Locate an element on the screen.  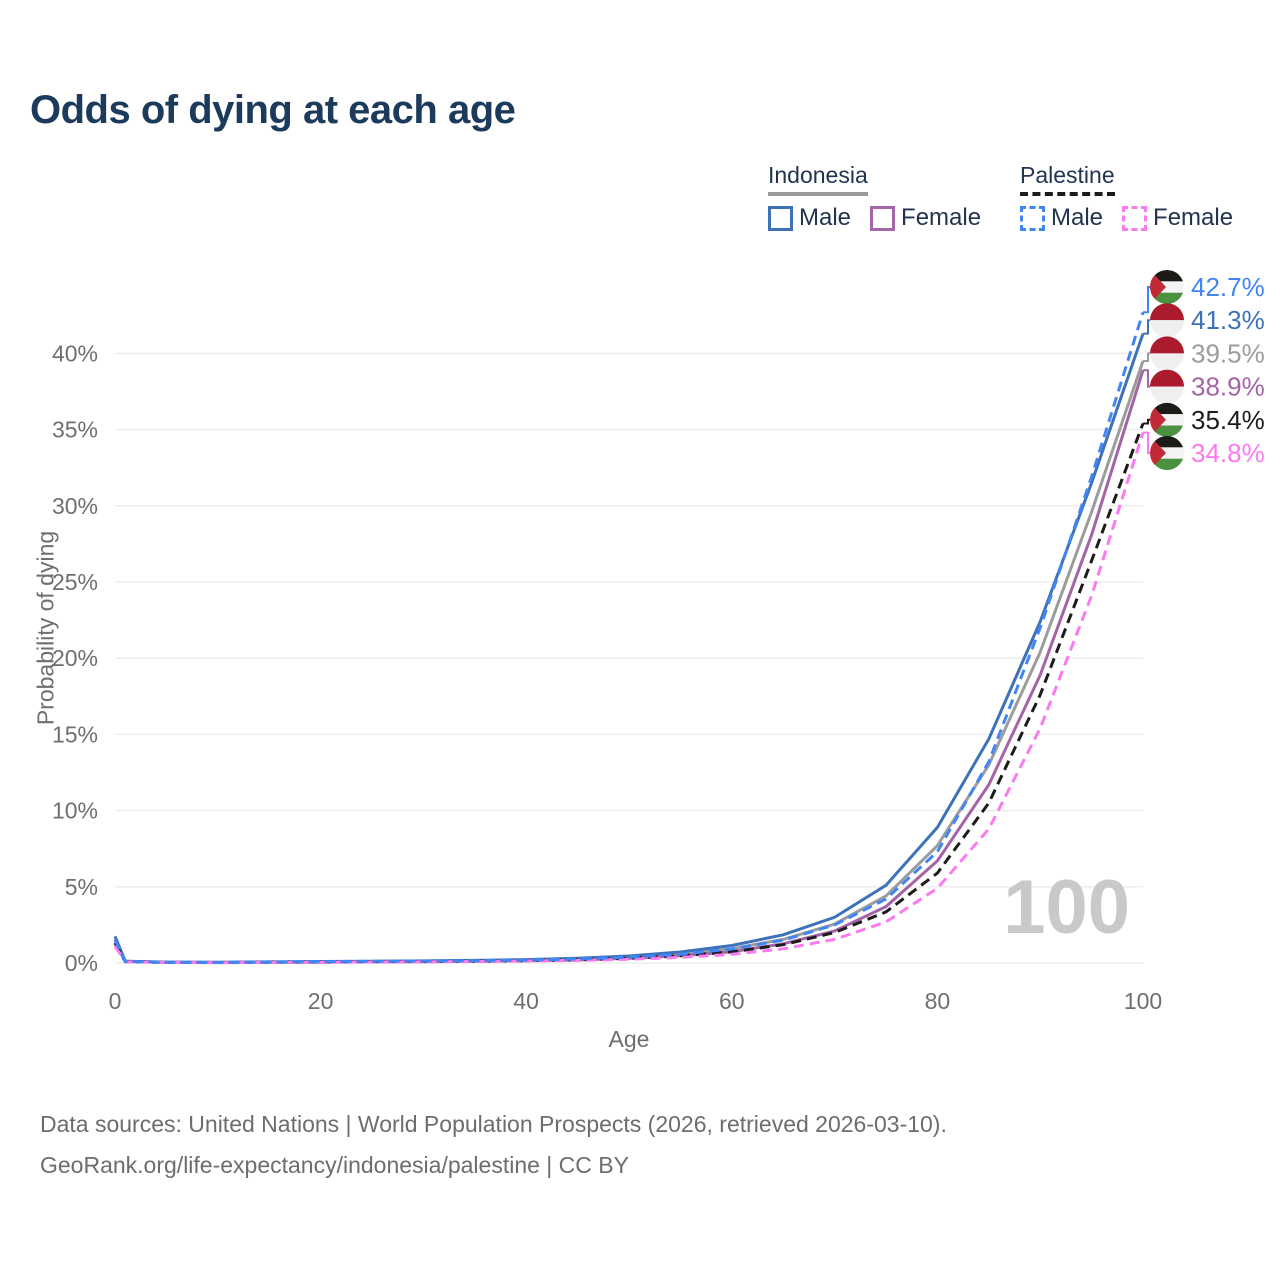
y-axis-title: Probability of dying is located at coordinates (45, 628).